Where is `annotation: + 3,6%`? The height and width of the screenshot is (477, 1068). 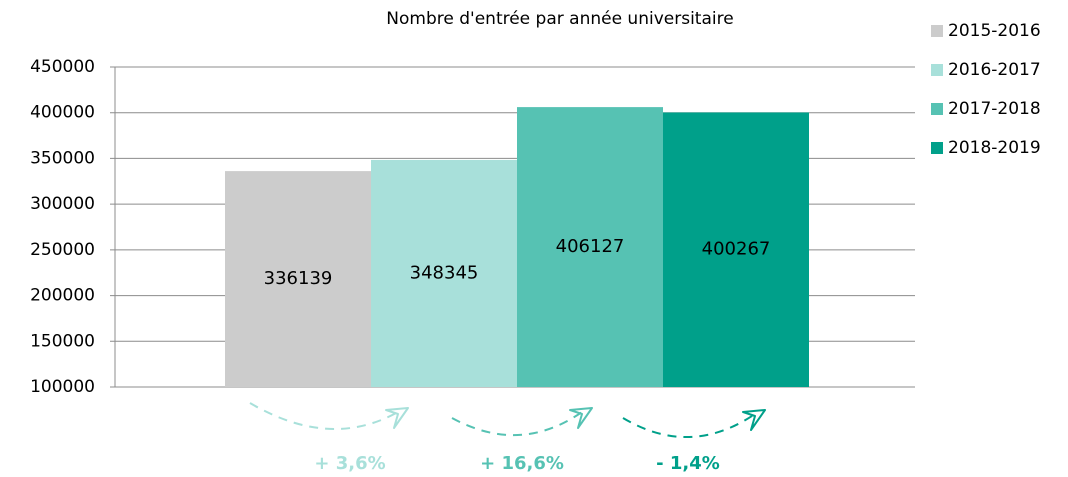
annotation: + 3,6% is located at coordinates (349, 463).